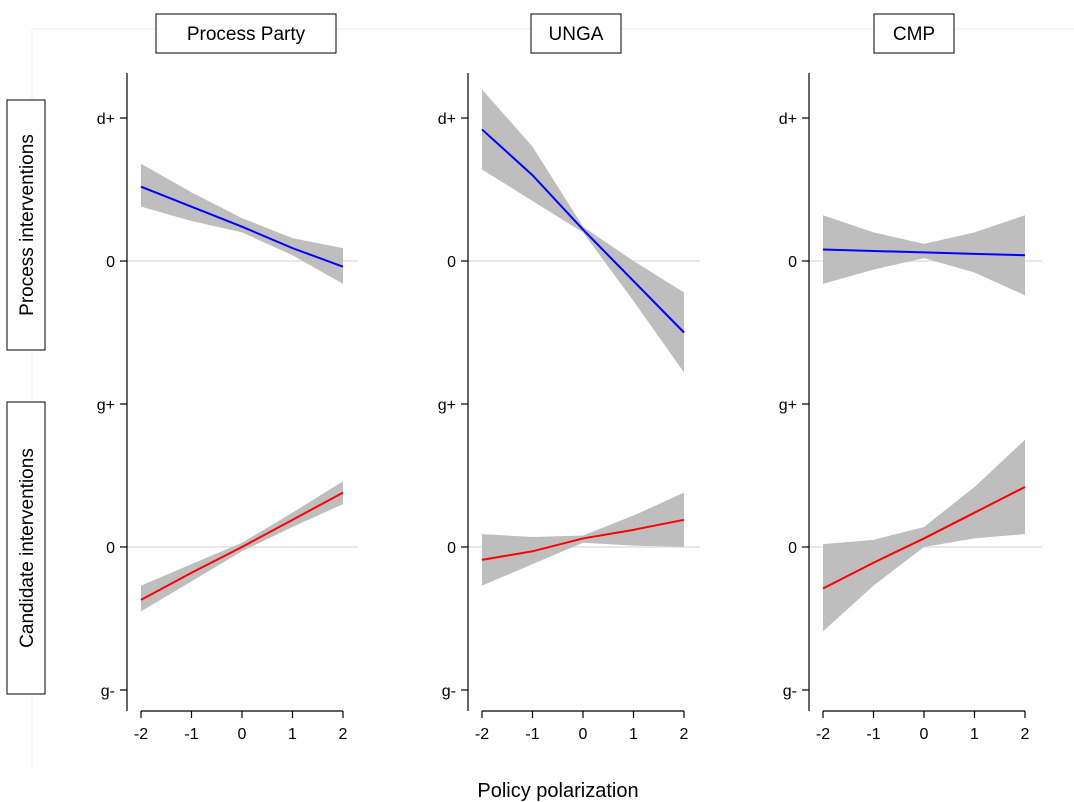 The width and height of the screenshot is (1074, 802). I want to click on row-label: Process interventions, so click(27, 225).